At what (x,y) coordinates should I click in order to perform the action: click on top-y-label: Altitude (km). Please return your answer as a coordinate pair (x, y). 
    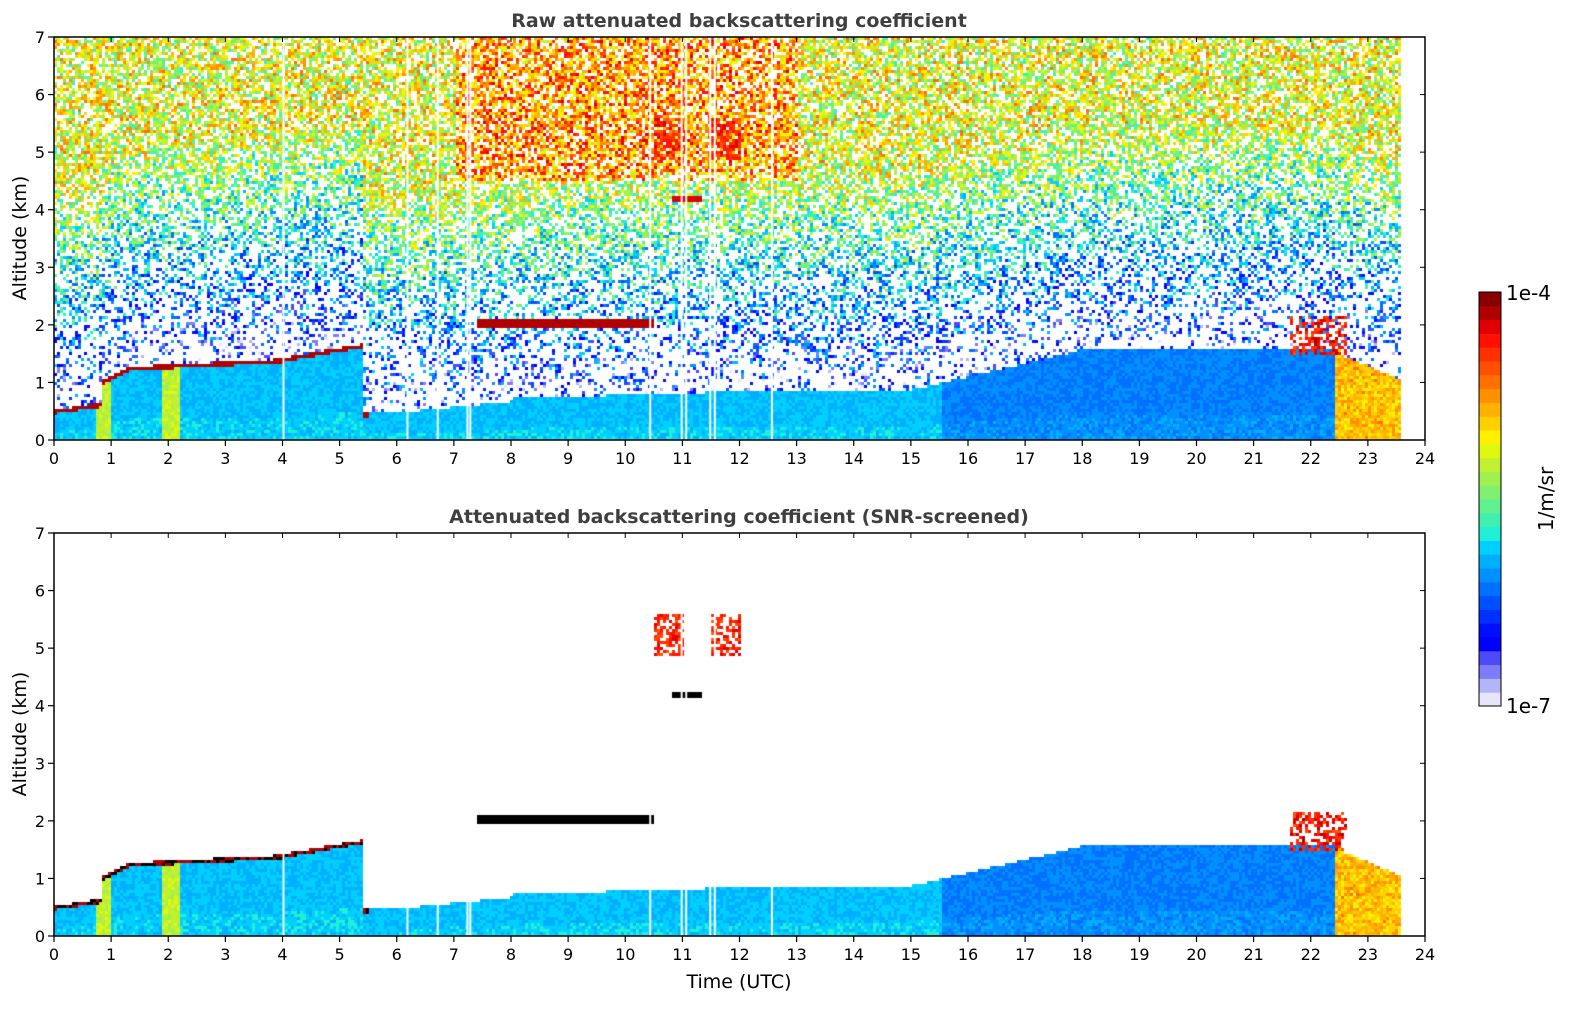
    Looking at the image, I should click on (20, 238).